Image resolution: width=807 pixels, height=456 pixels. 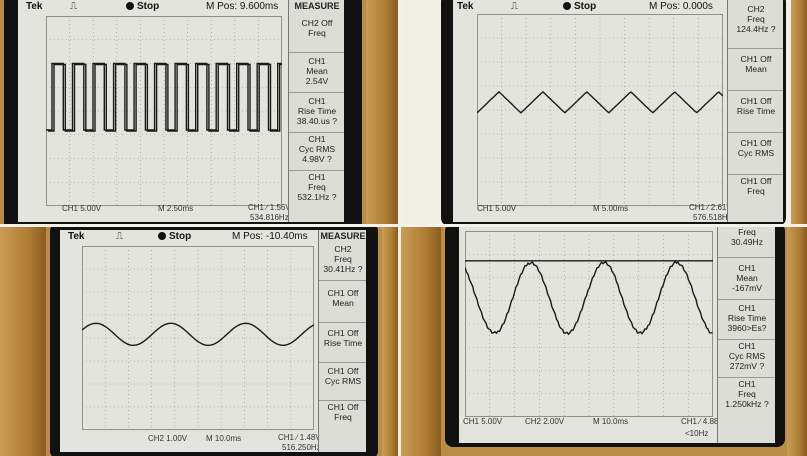 I want to click on measure-slot-1: Freq 30.49Hz, so click(x=746, y=242).